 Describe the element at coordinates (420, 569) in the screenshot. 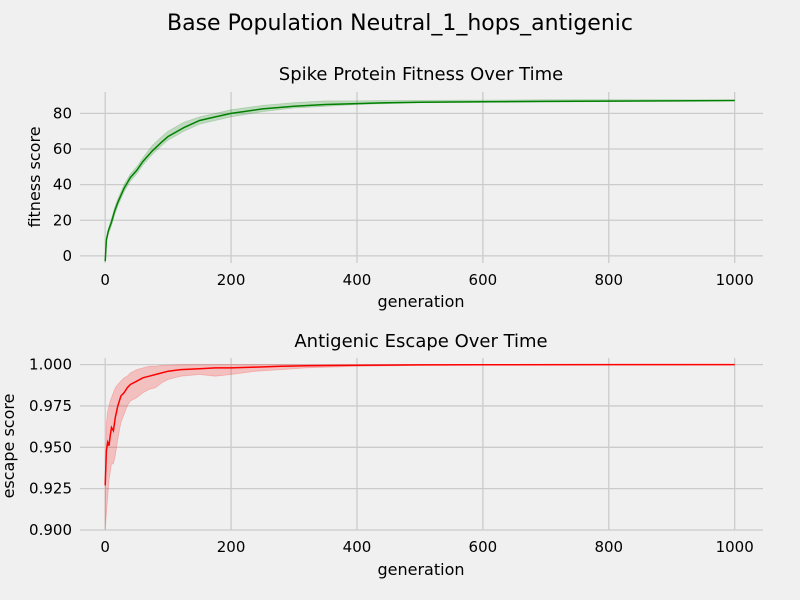

I see `escape-x-axis-label: generation` at that location.